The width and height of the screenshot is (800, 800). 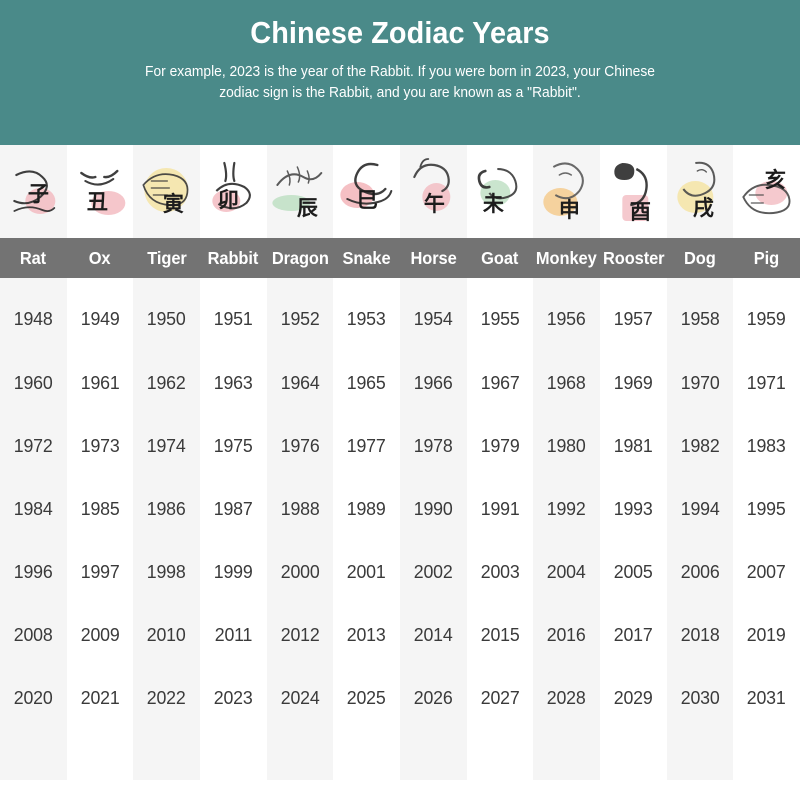 What do you see at coordinates (100, 314) in the screenshot?
I see `year-cell: 1949` at bounding box center [100, 314].